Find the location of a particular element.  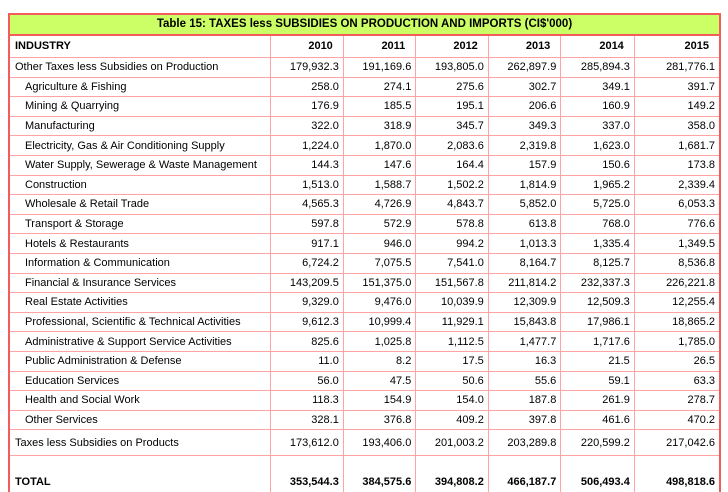

value-cell: 391.7 is located at coordinates (677, 87).